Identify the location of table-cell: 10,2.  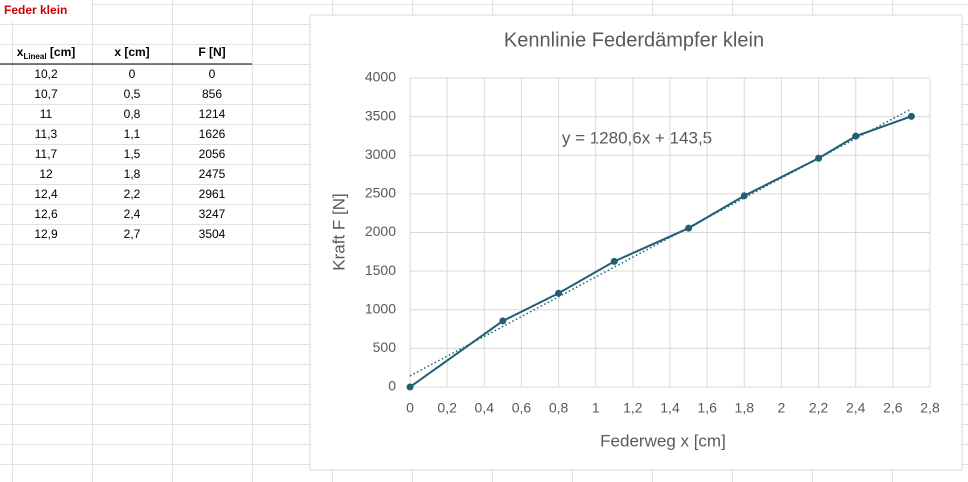
(46, 74).